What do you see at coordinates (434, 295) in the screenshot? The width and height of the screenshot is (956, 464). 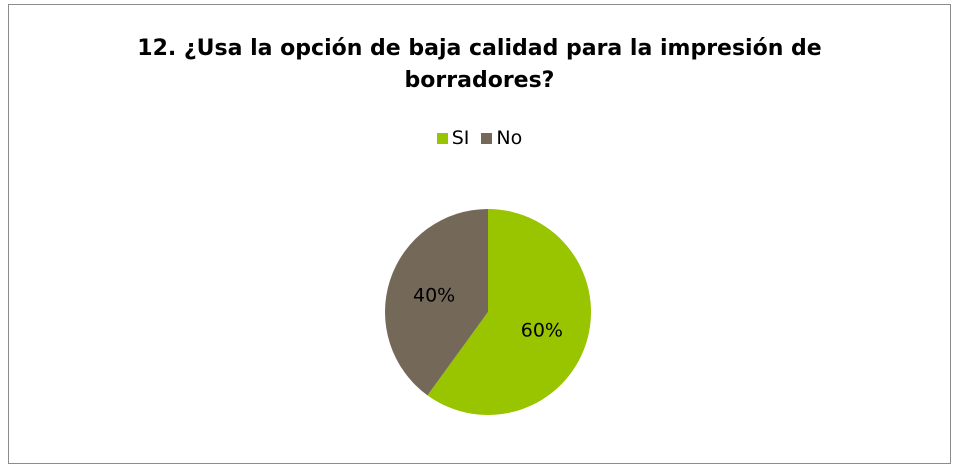 I see `data-label-no: 40%` at bounding box center [434, 295].